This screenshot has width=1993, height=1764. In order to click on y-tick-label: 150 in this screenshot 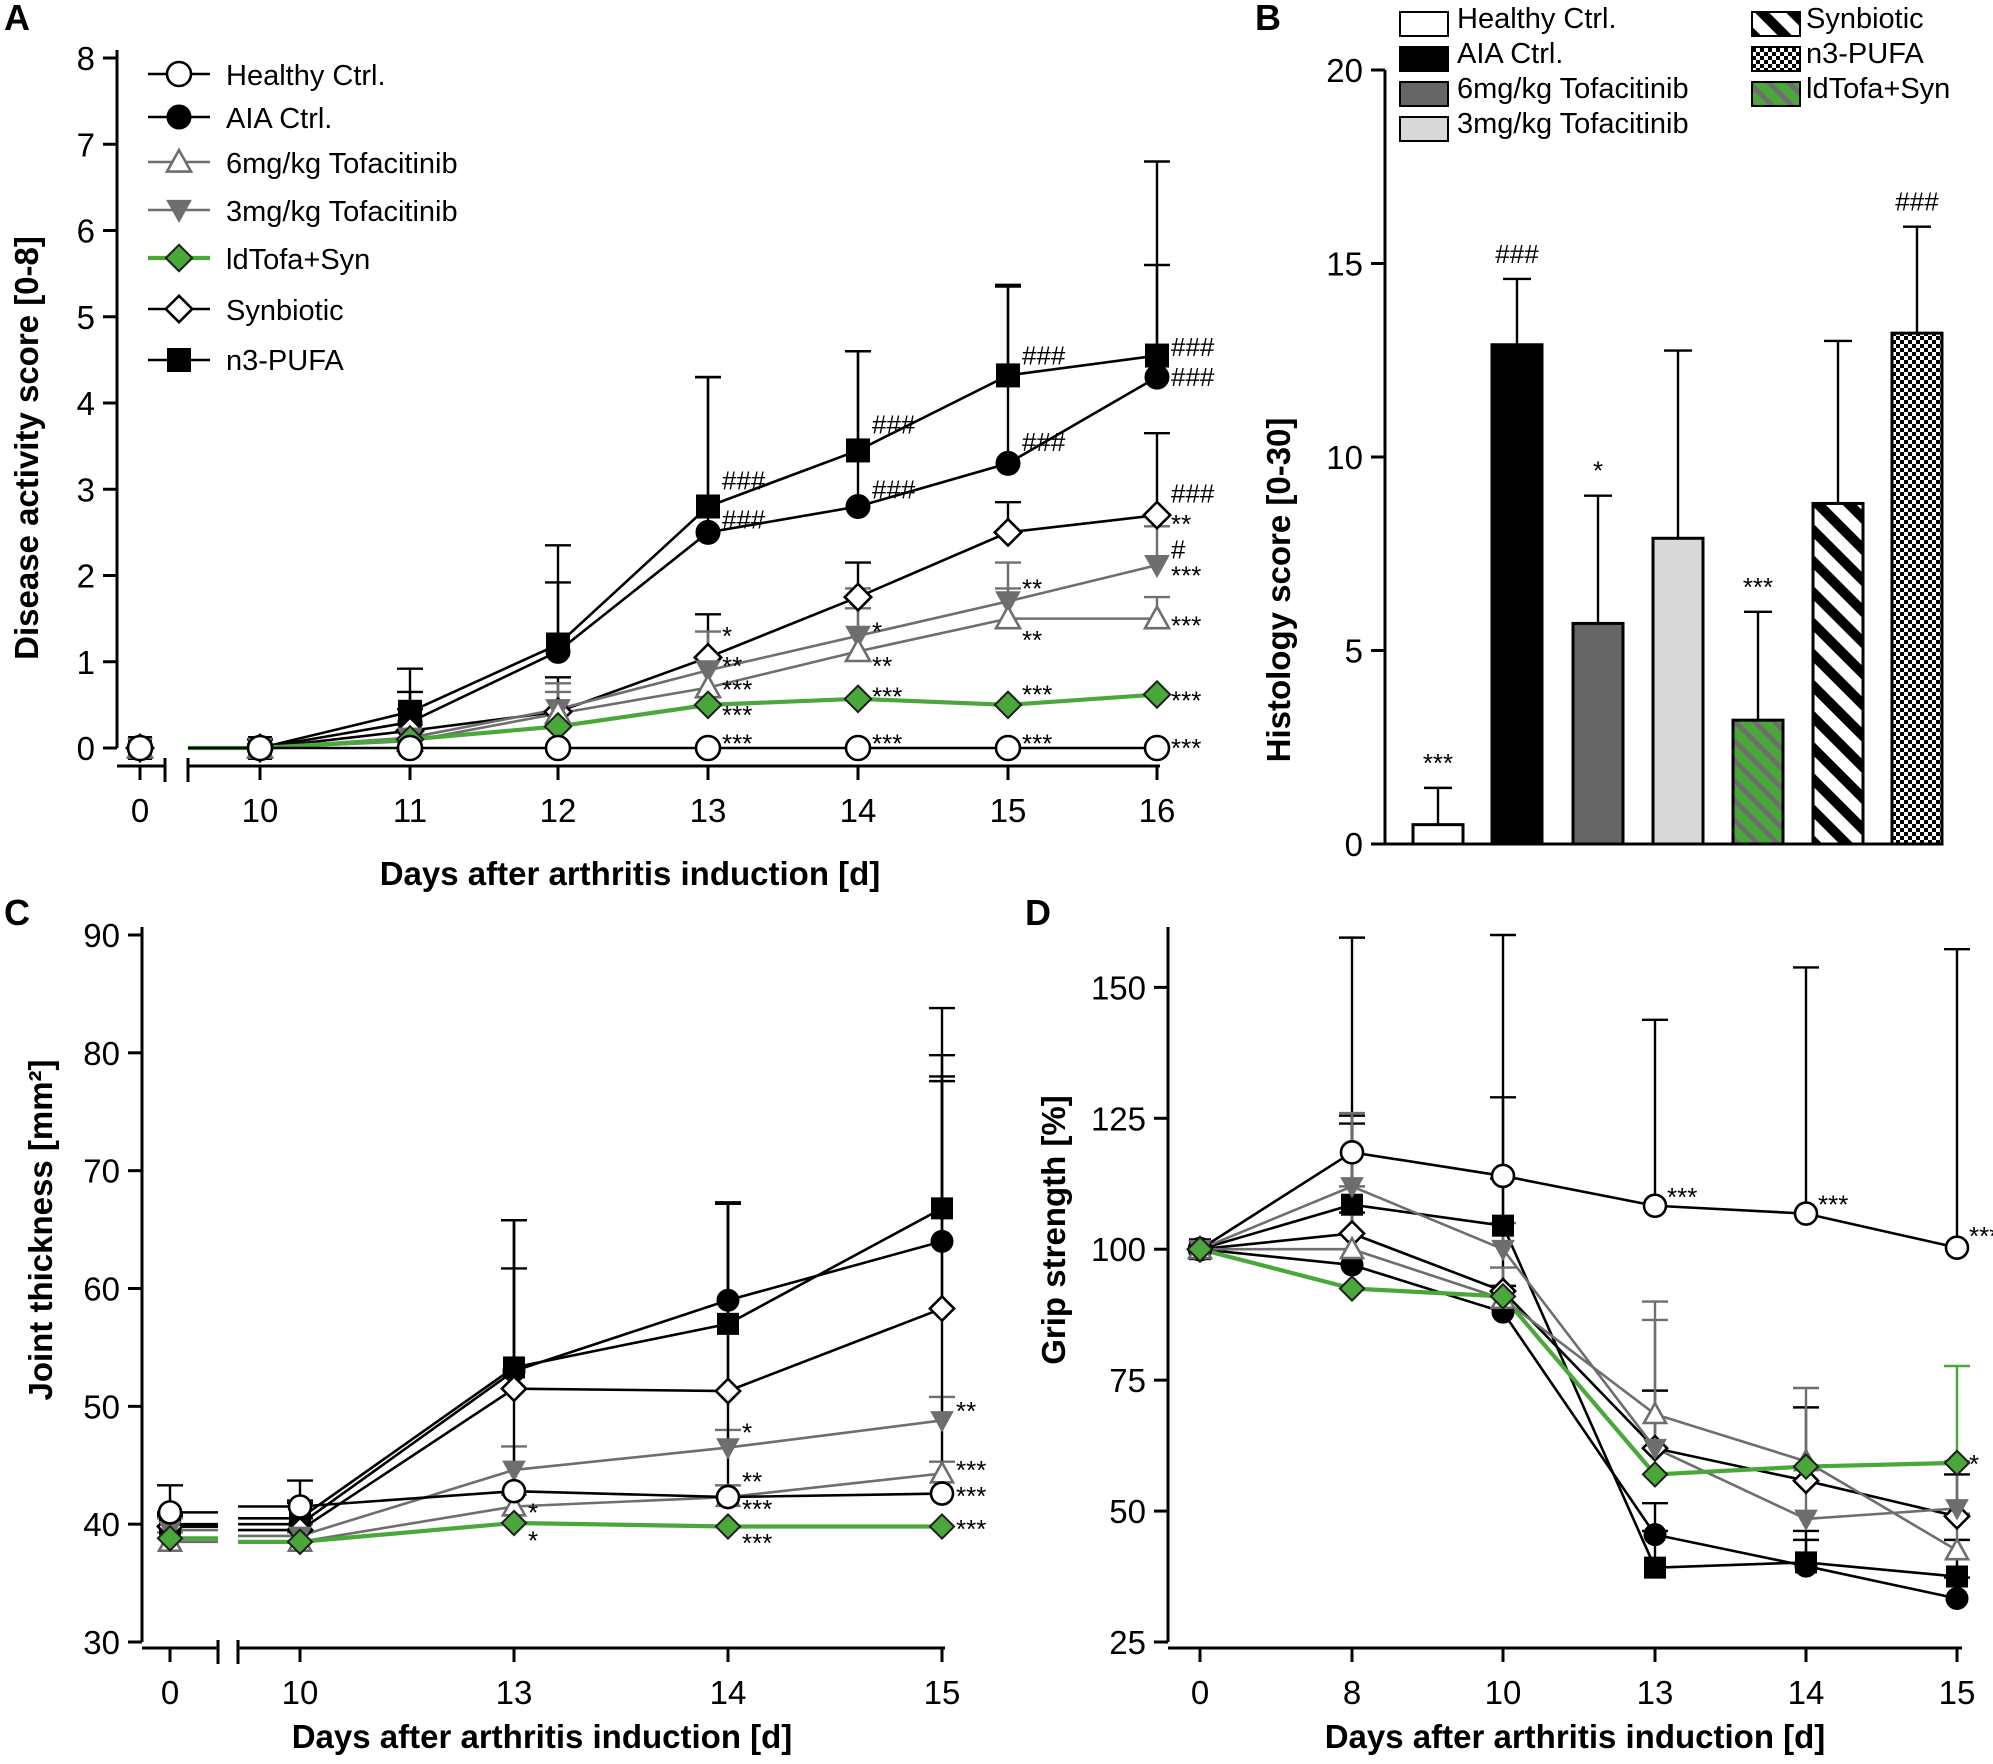, I will do `click(1118, 987)`.